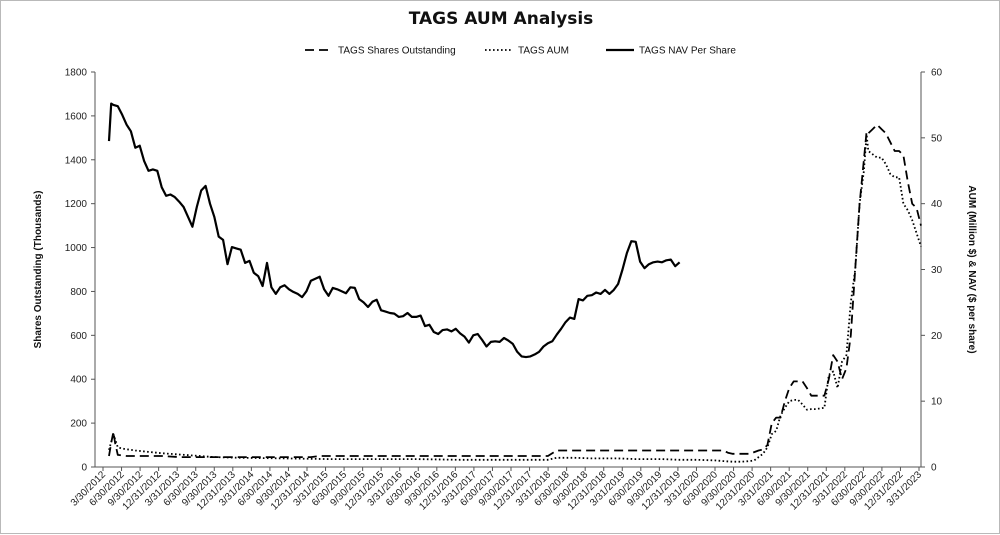 This screenshot has width=1000, height=535. Describe the element at coordinates (78, 380) in the screenshot. I see `left-tick-label: 400` at that location.